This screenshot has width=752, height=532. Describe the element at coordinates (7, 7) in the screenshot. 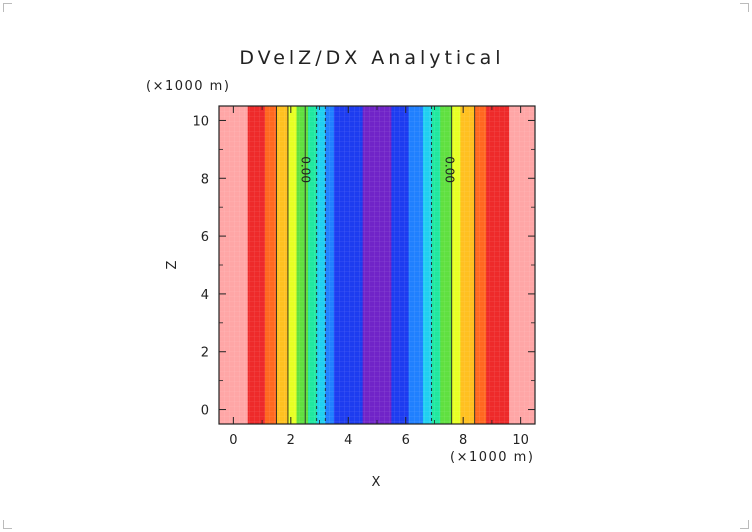

I see `crop-mark-top-left` at that location.